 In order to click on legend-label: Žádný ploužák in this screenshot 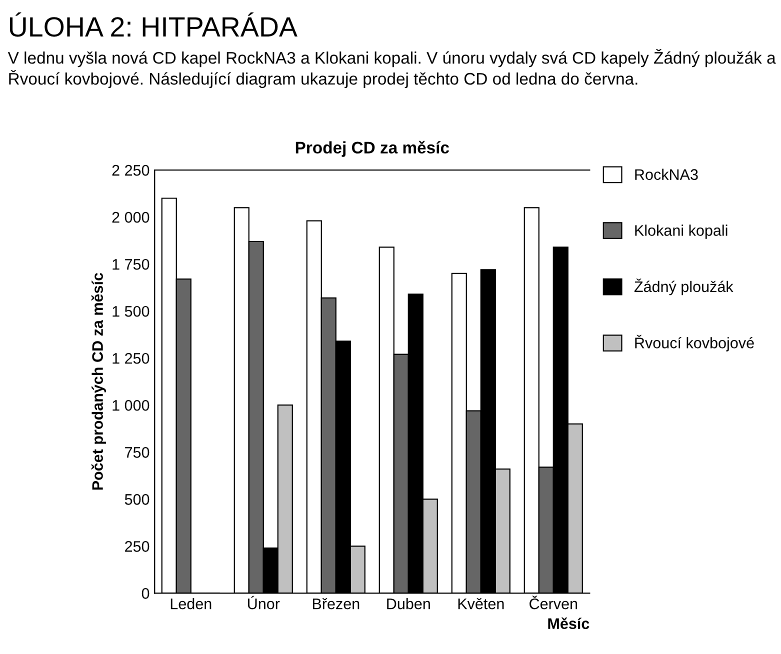, I will do `click(684, 287)`.